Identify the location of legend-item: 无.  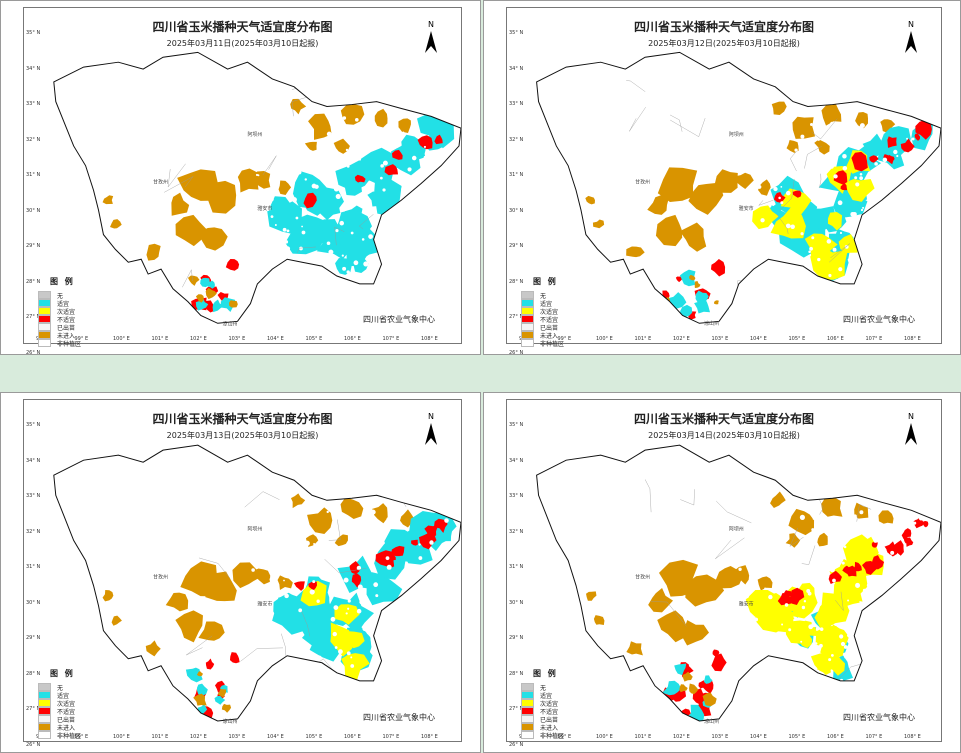
(542, 295).